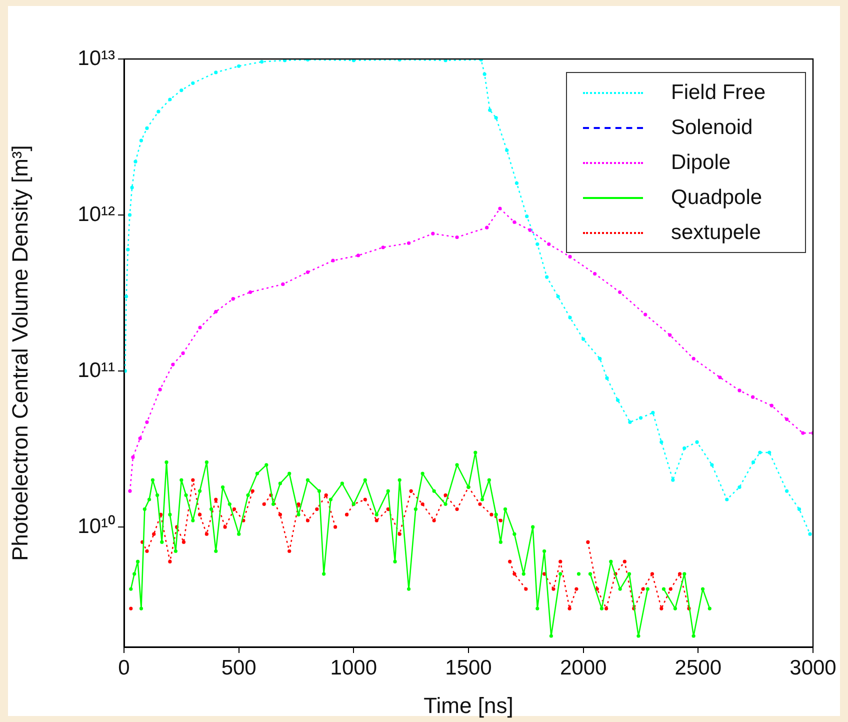  Describe the element at coordinates (19, 353) in the screenshot. I see `y-axis-title: Photoelectron Central Volume Density [m³]` at that location.